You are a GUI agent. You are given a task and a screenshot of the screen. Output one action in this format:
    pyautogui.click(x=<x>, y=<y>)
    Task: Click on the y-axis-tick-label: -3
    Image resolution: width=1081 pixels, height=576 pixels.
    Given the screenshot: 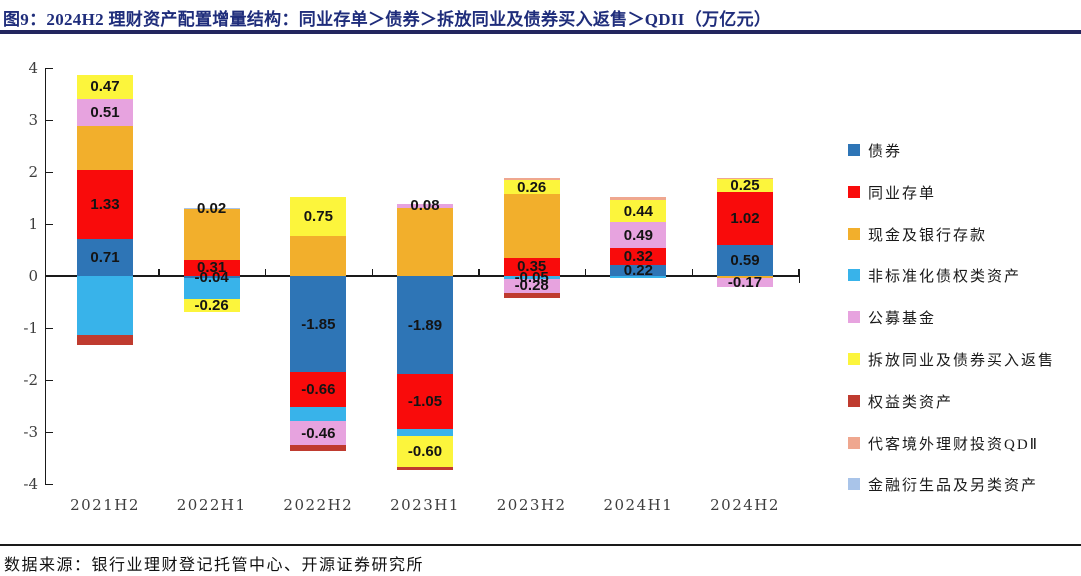 What is the action you would take?
    pyautogui.click(x=30, y=432)
    